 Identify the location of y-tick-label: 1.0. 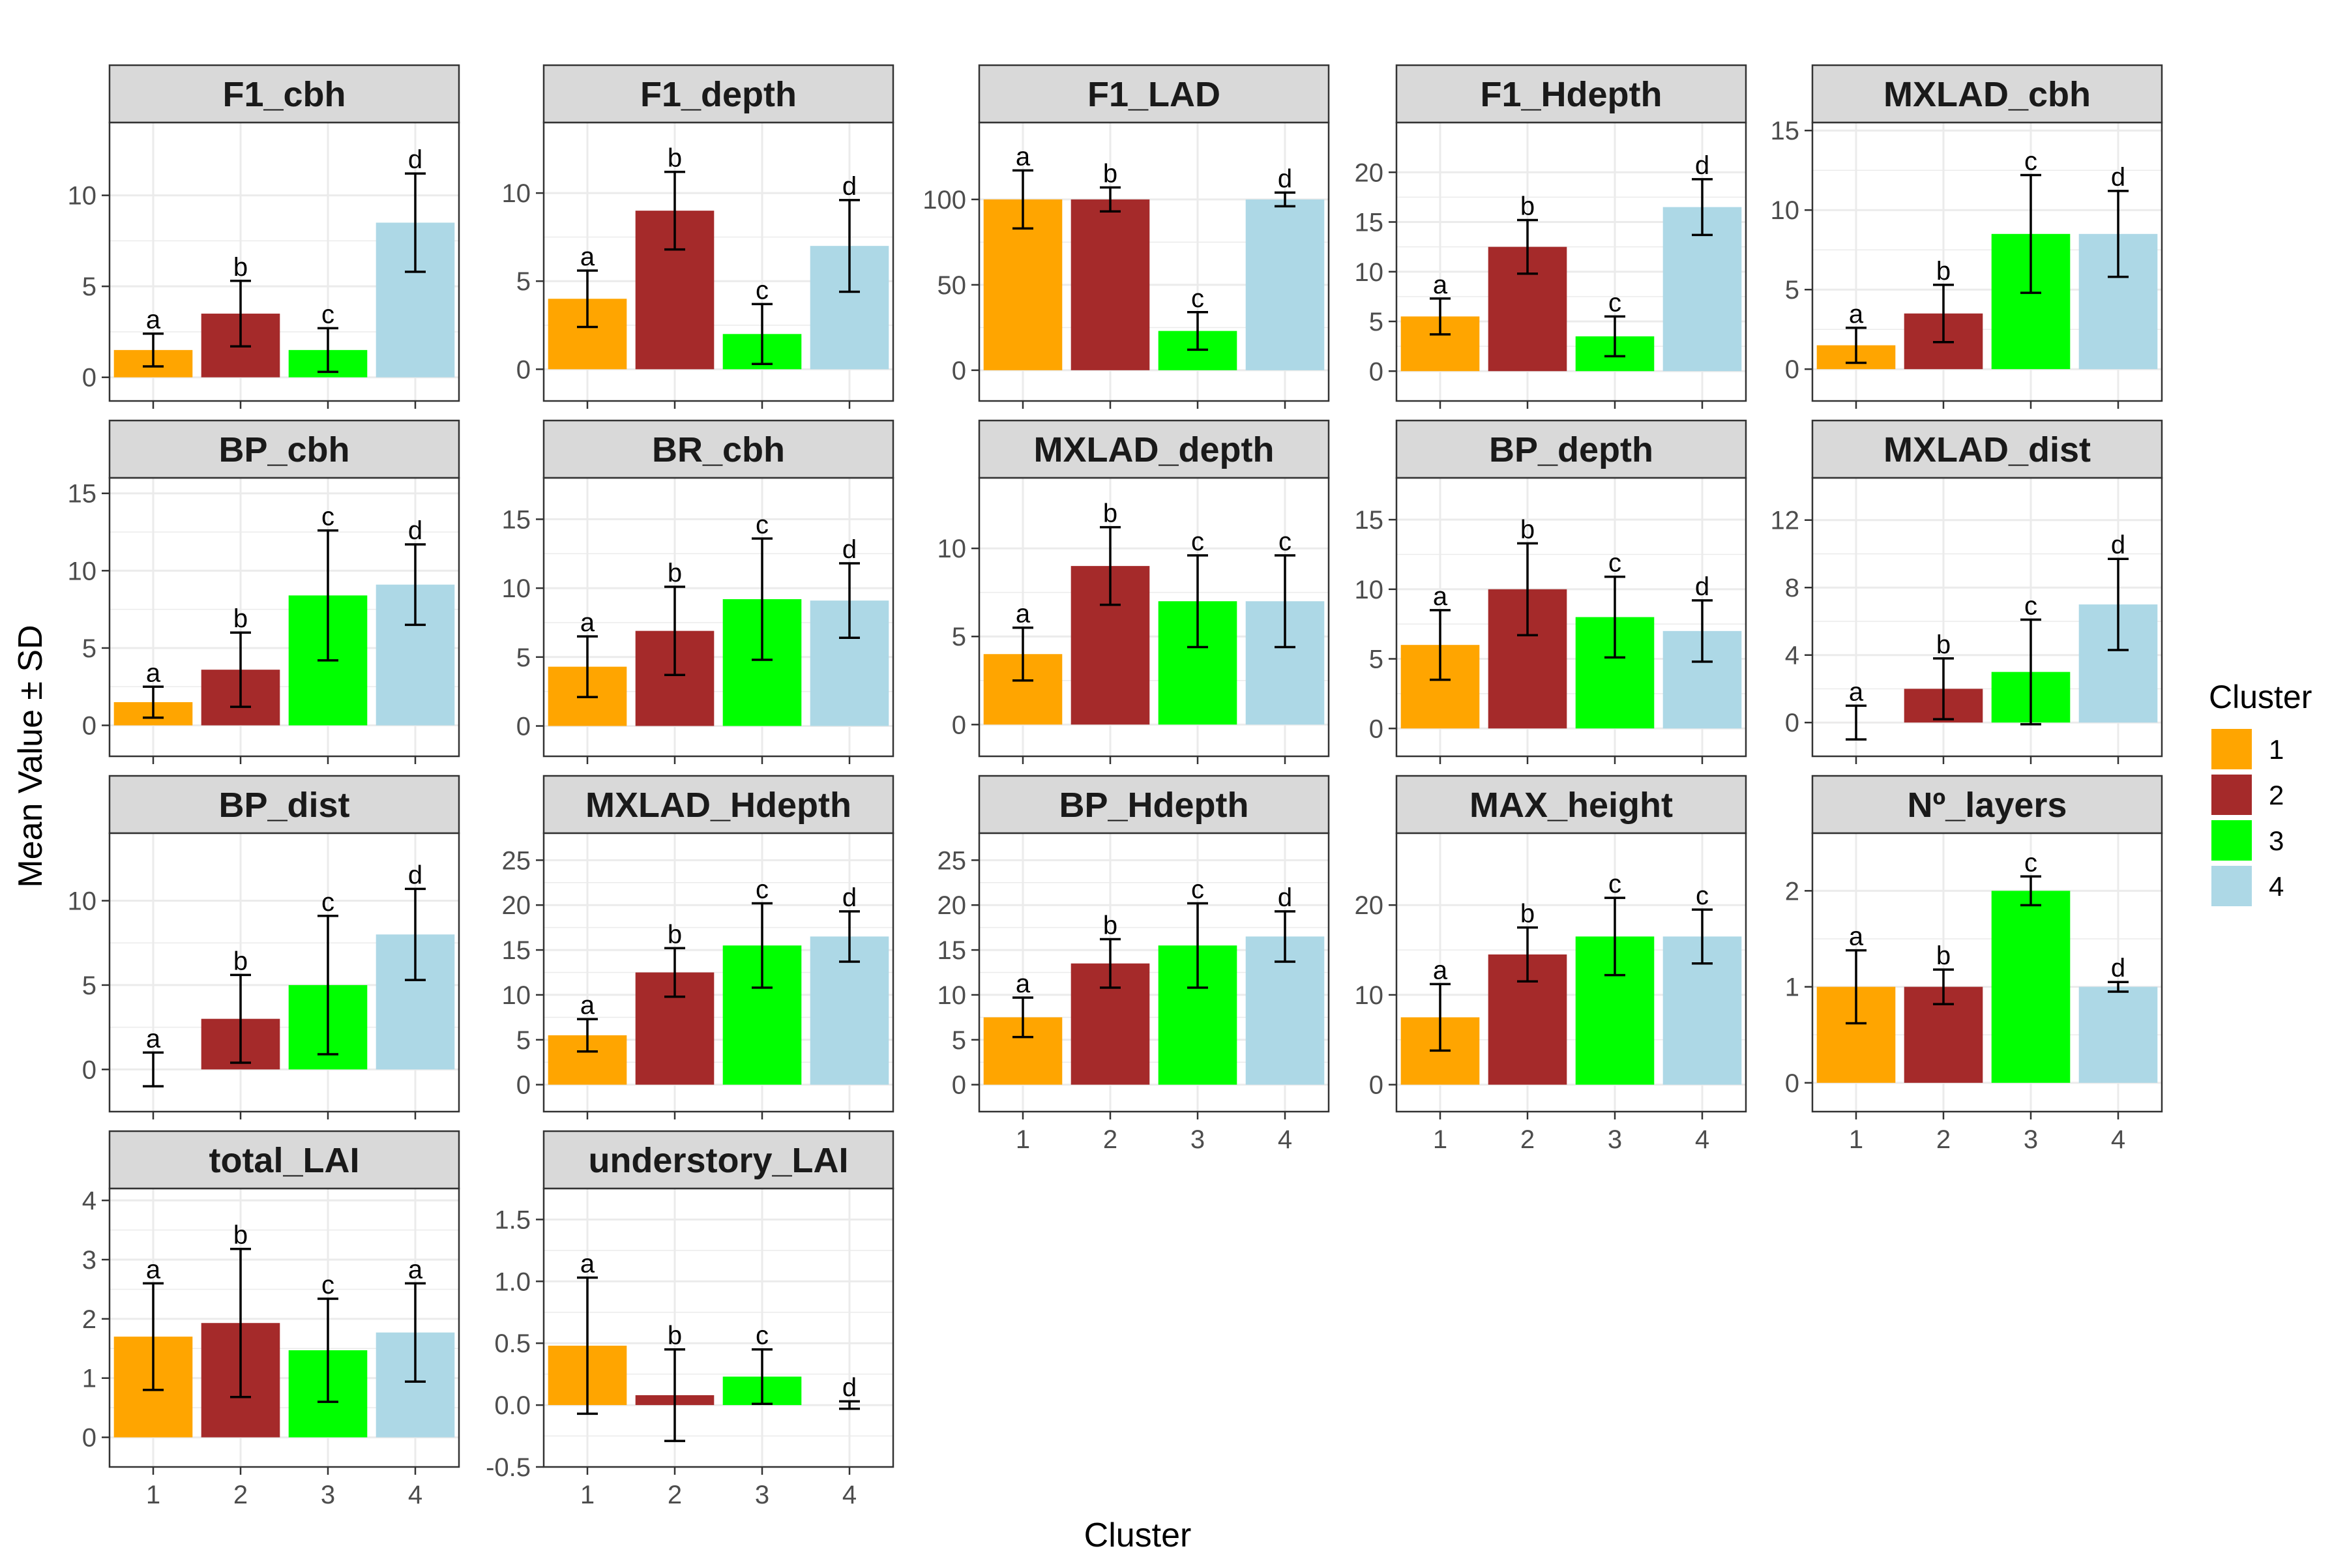
(512, 1282).